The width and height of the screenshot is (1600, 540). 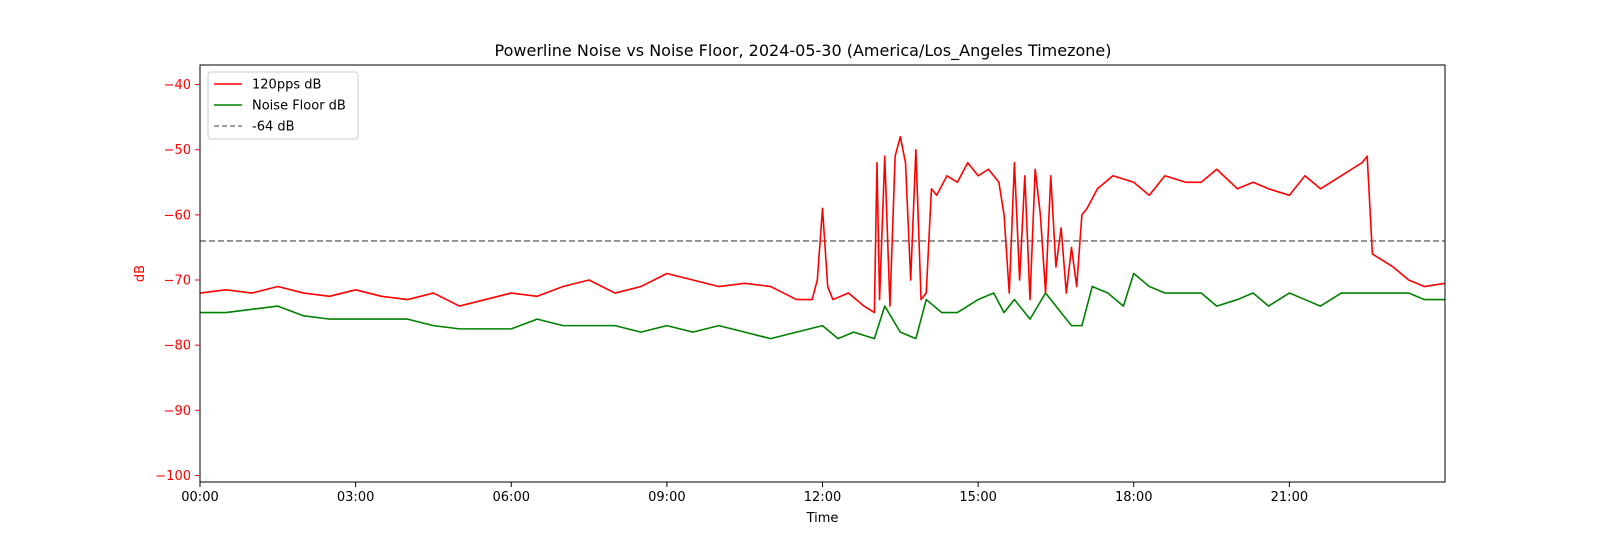 I want to click on legend-label: Noise Floor dB, so click(x=299, y=106).